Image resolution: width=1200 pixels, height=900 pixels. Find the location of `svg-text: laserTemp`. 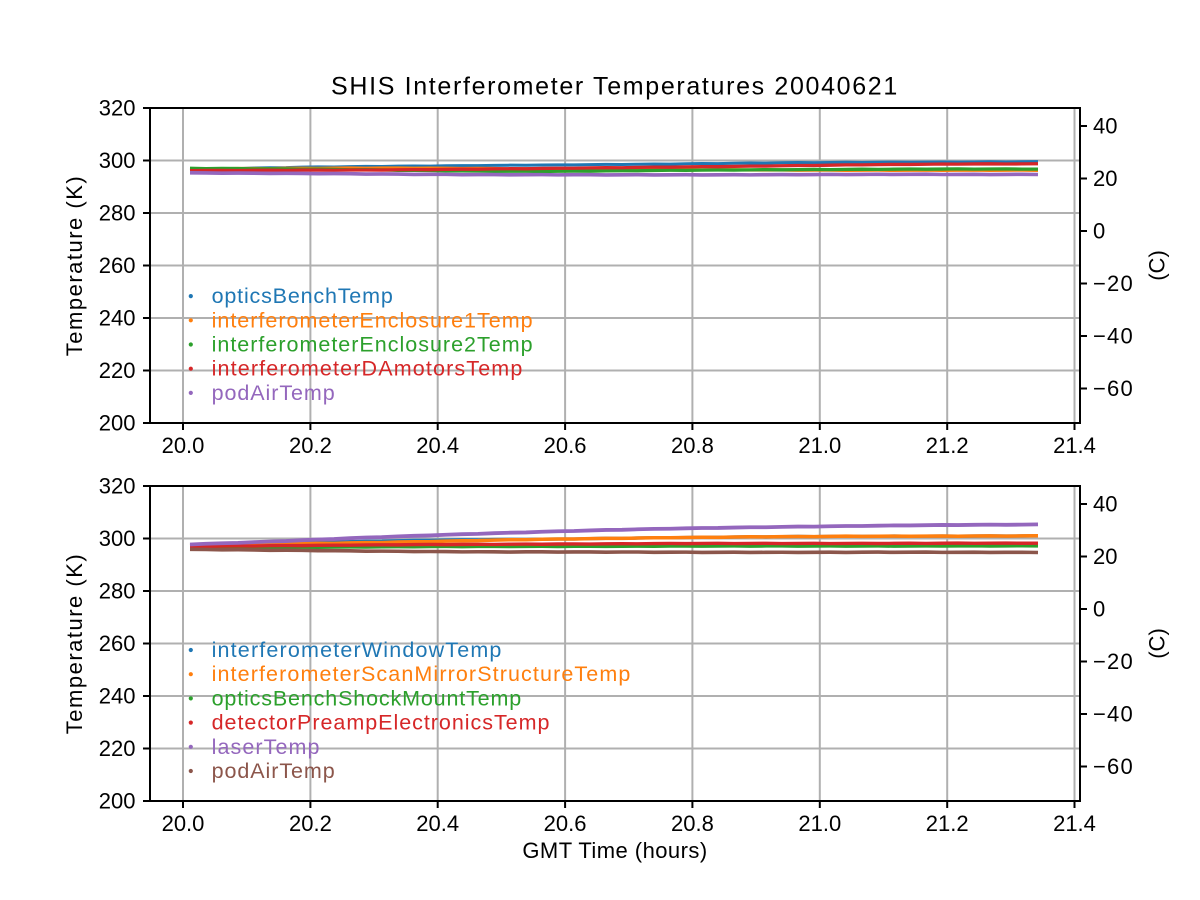

svg-text: laserTemp is located at coordinates (266, 747).